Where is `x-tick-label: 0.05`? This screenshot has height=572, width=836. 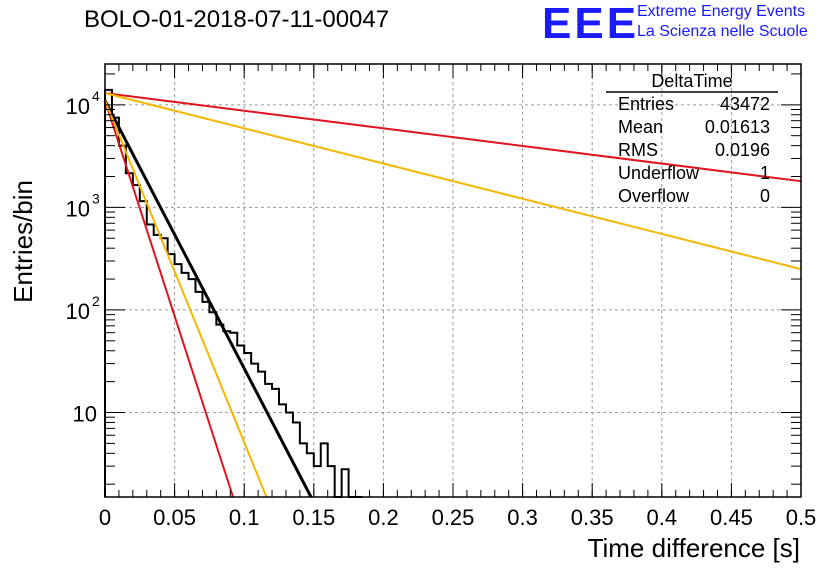
x-tick-label: 0.05 is located at coordinates (174, 517).